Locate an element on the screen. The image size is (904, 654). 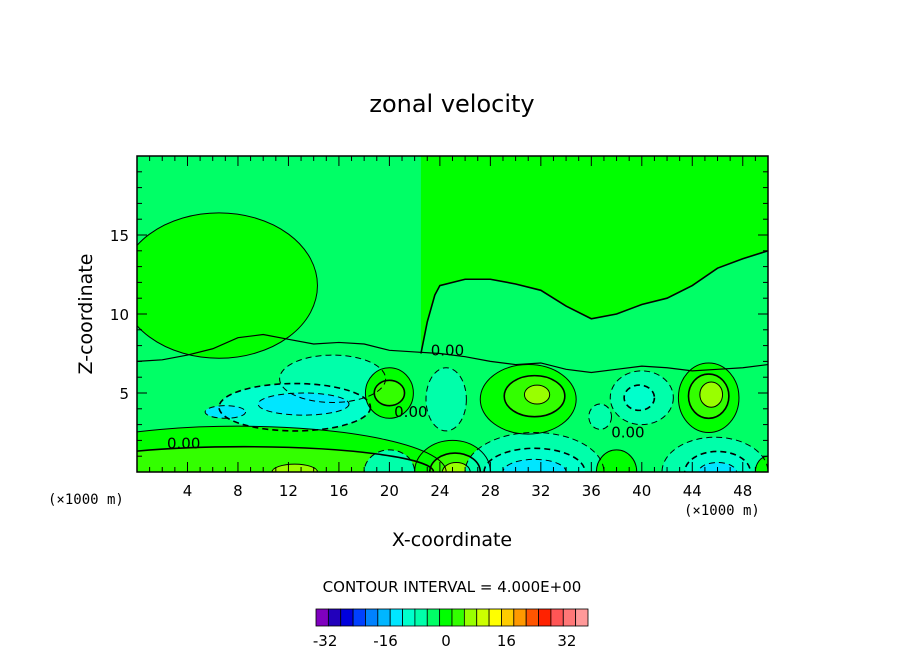
x-tick-label: 20 is located at coordinates (389, 491).